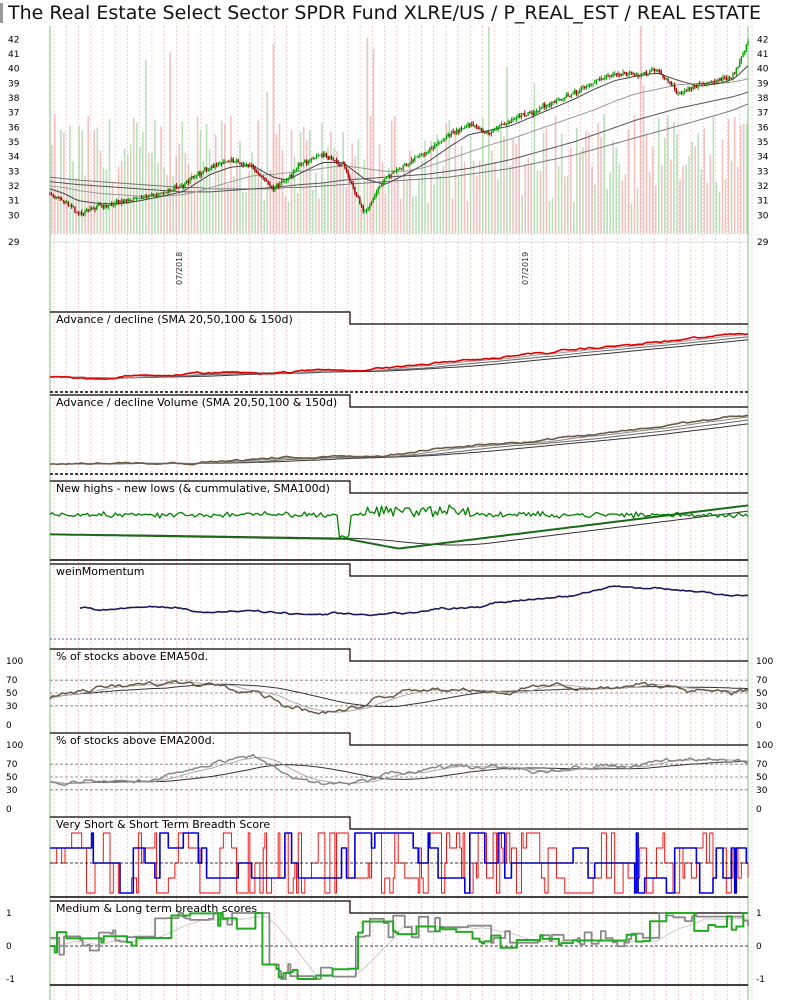 Image resolution: width=800 pixels, height=1000 pixels. I want to click on date-labels: 07/2018 07/2019, so click(352, 268).